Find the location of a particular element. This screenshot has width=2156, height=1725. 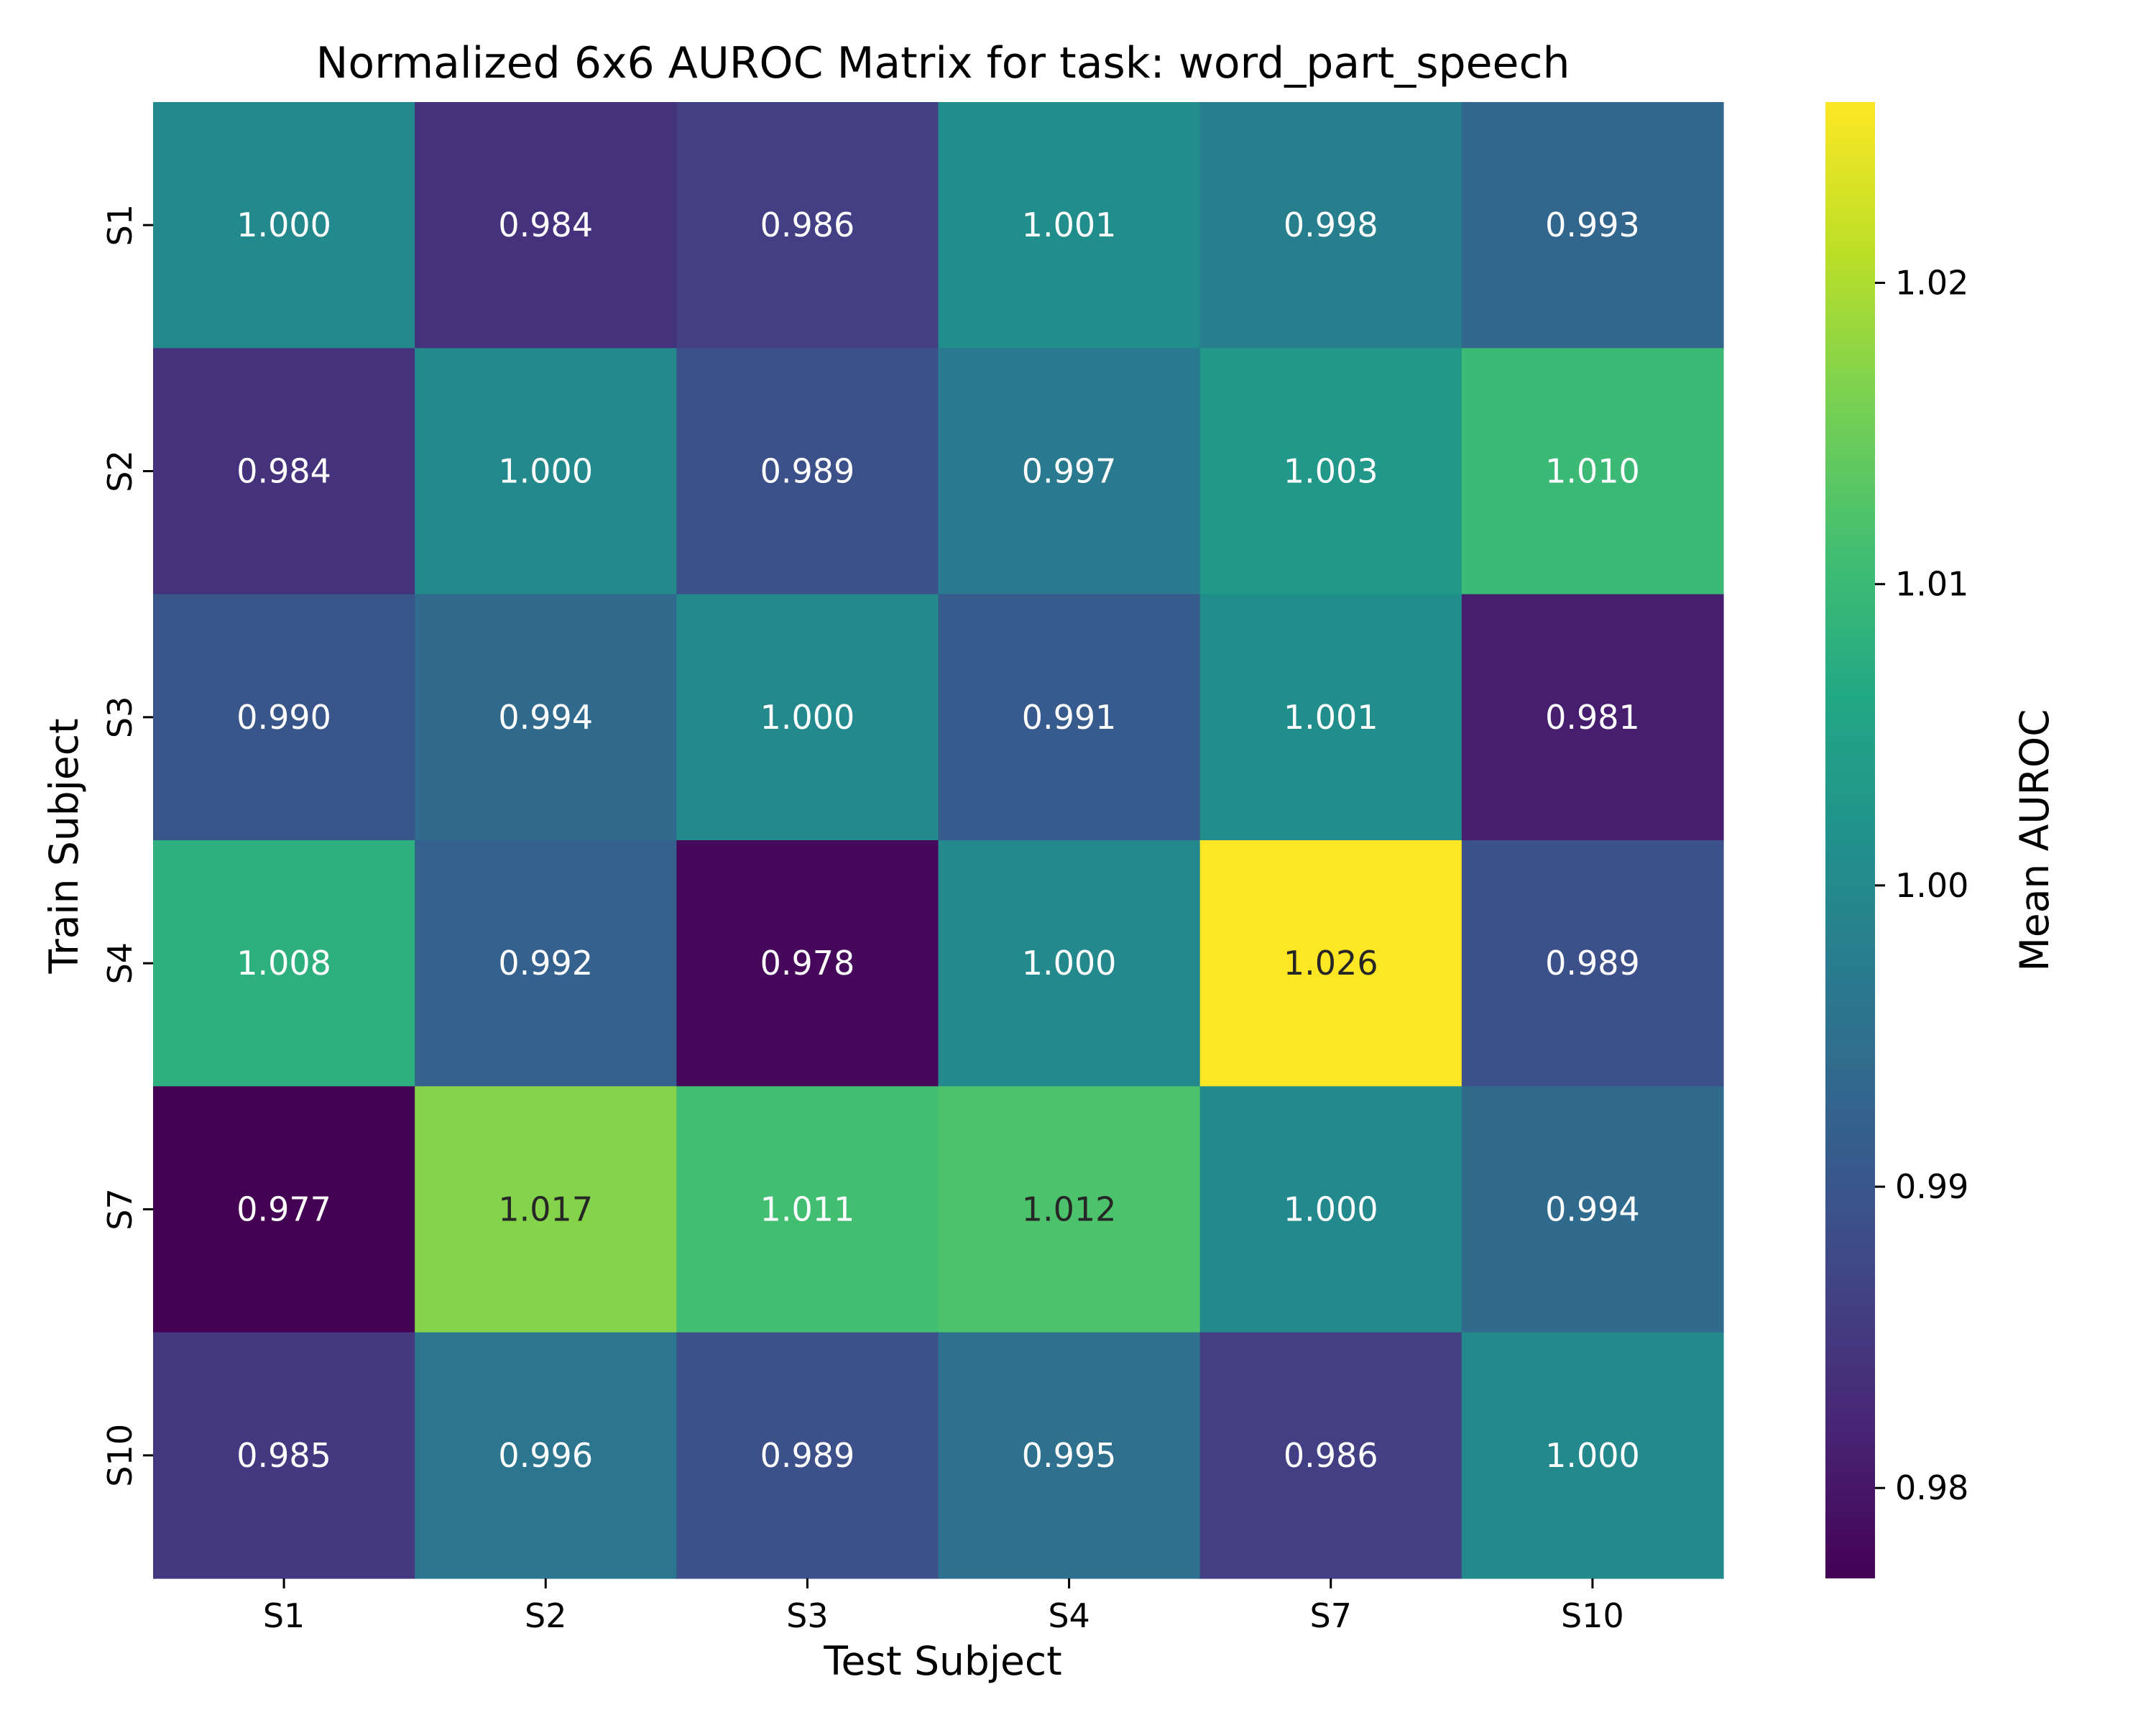

y-tick-label: S4 is located at coordinates (120, 963).